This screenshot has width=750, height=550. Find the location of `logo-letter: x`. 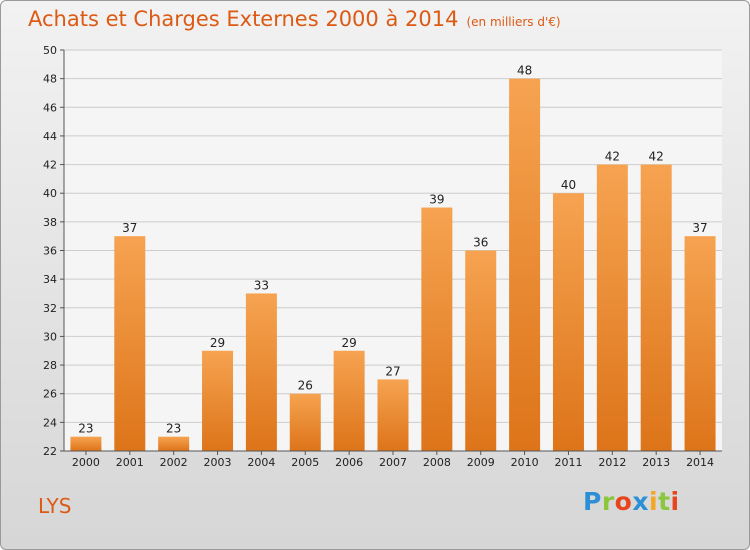

logo-letter: x is located at coordinates (640, 501).